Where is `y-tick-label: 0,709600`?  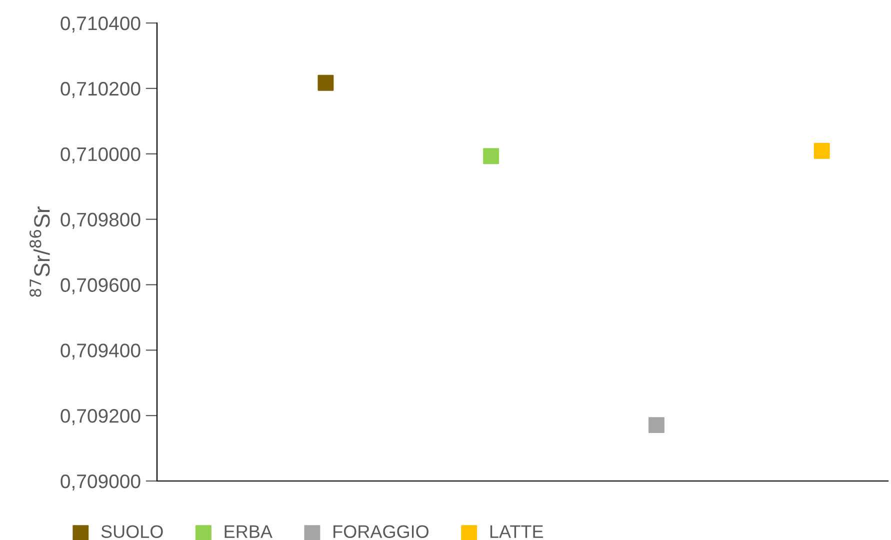 y-tick-label: 0,709600 is located at coordinates (100, 286).